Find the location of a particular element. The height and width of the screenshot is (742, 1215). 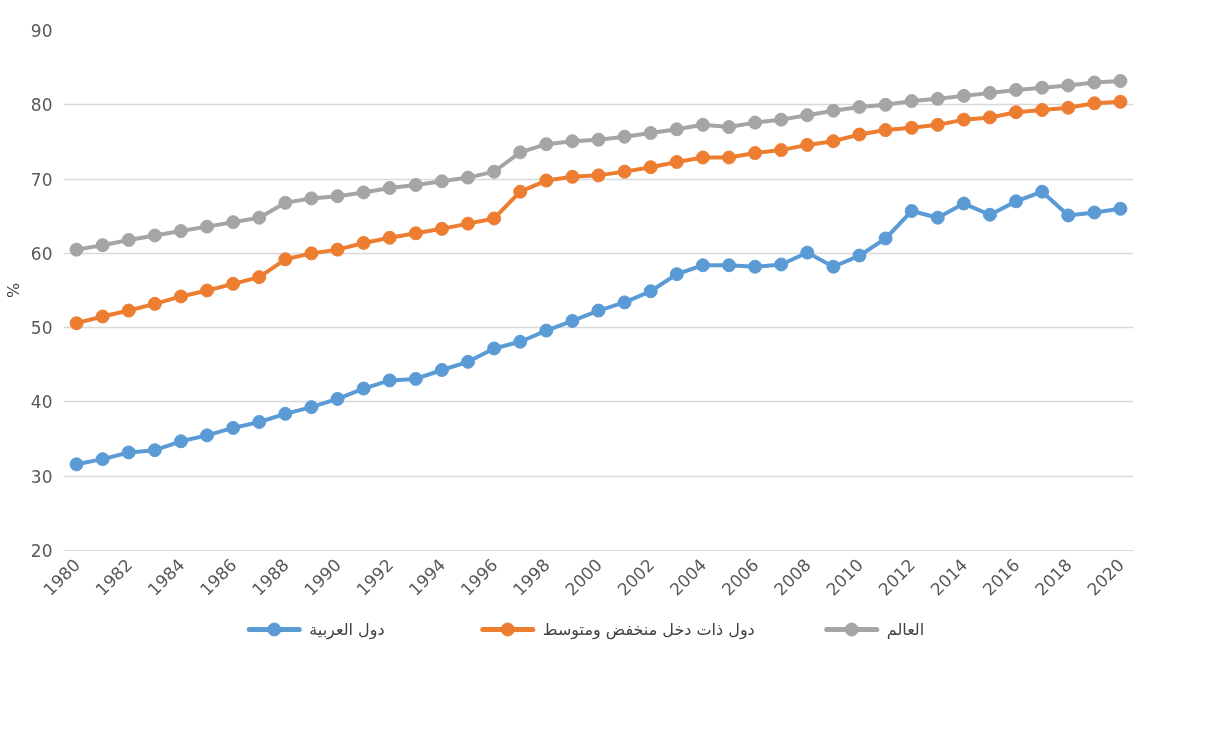

y-tick-label: 40 is located at coordinates (41, 402).